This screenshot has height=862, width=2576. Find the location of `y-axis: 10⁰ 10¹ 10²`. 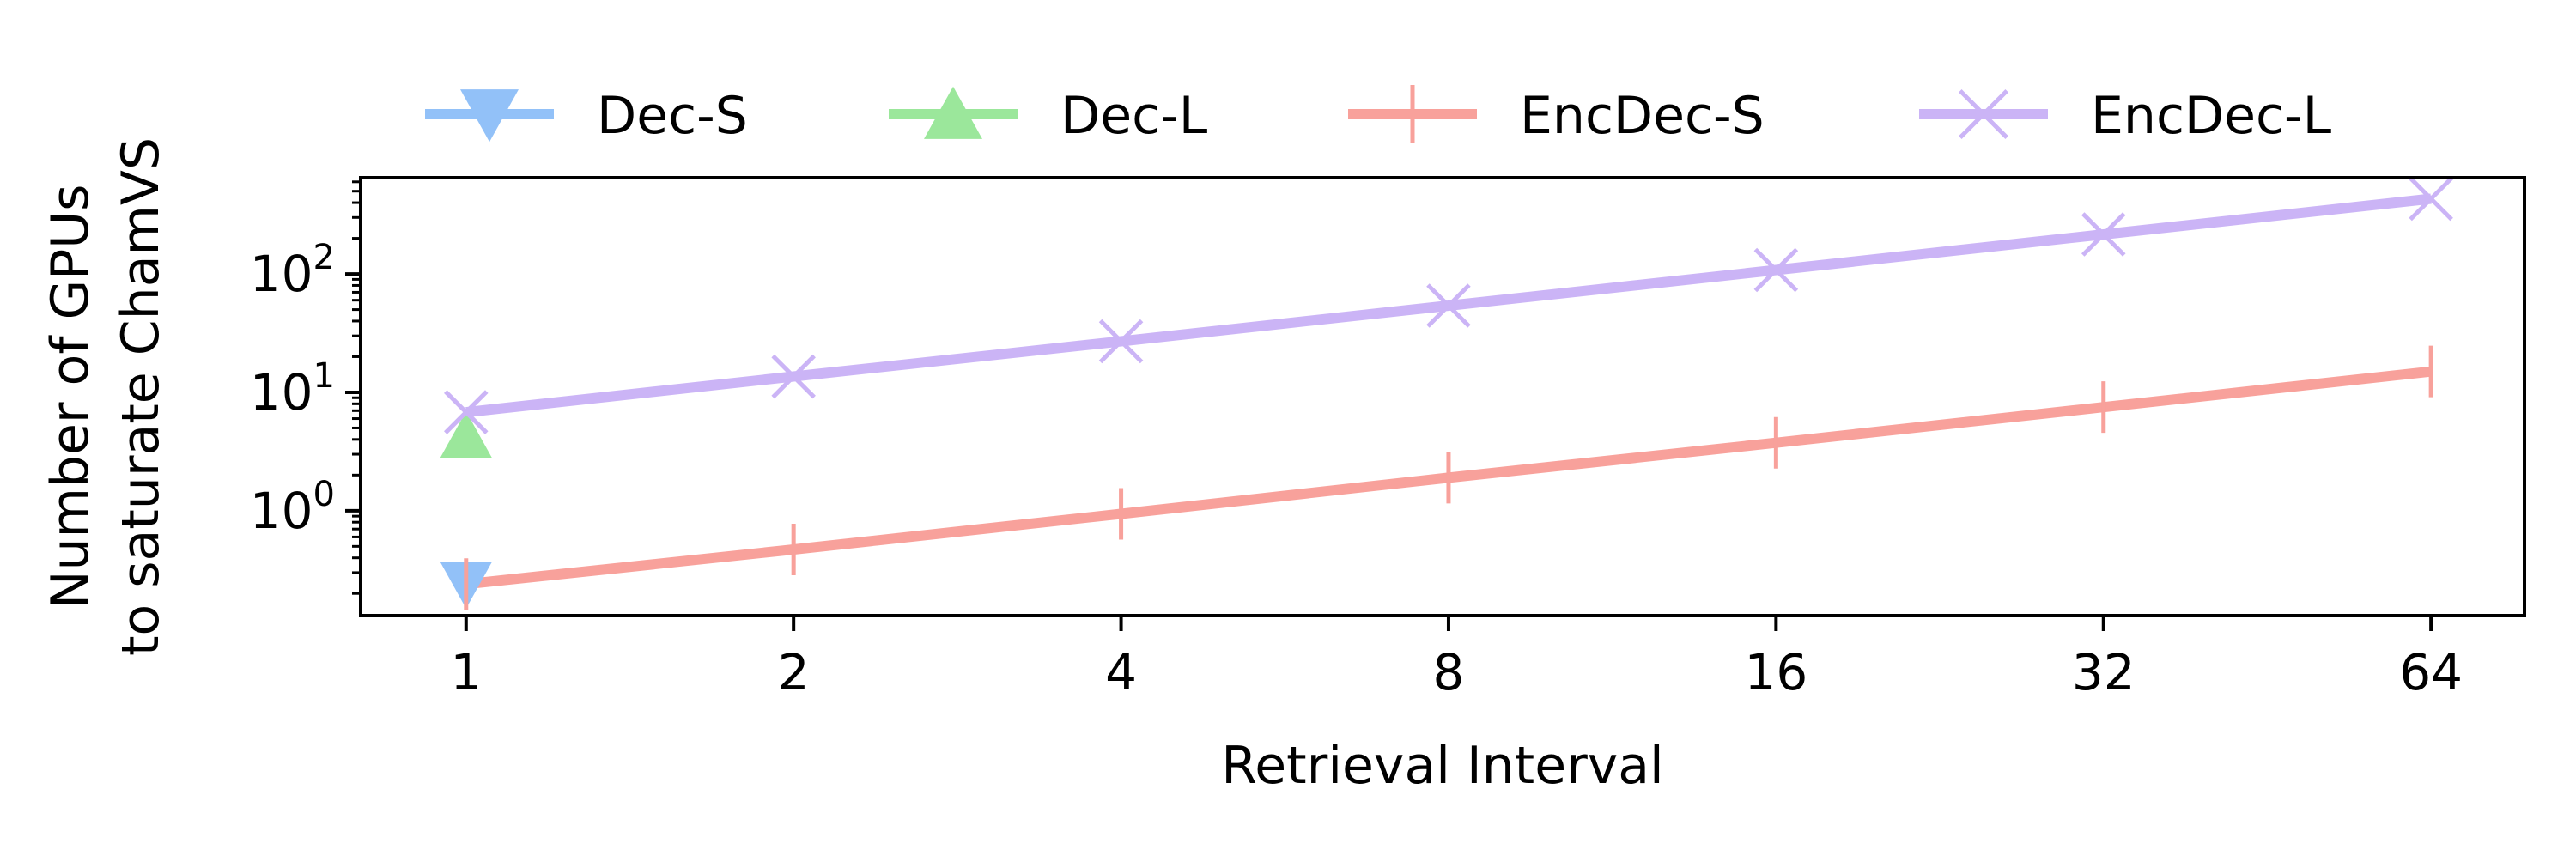

y-axis: 10⁰ 10¹ 10² is located at coordinates (305, 387).